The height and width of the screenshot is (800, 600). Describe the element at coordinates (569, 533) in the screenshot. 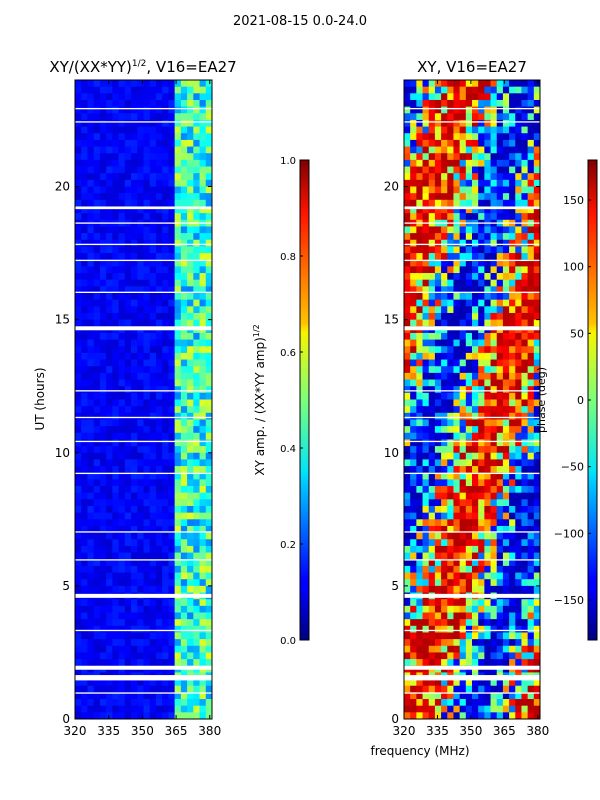

I see `phase-colorbar-tick-label: −100` at that location.